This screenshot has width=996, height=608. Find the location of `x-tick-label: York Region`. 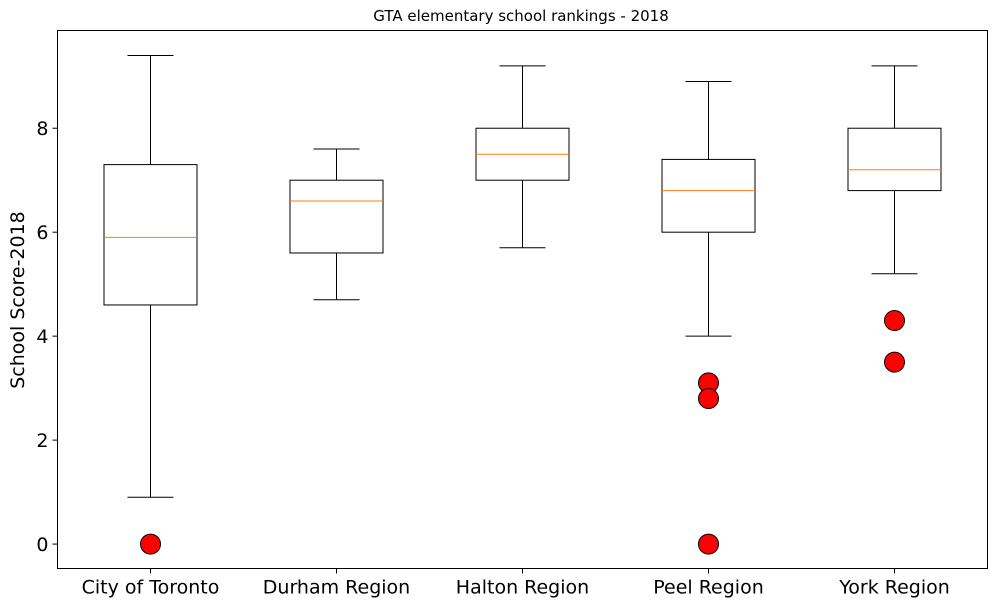

x-tick-label: York Region is located at coordinates (894, 588).